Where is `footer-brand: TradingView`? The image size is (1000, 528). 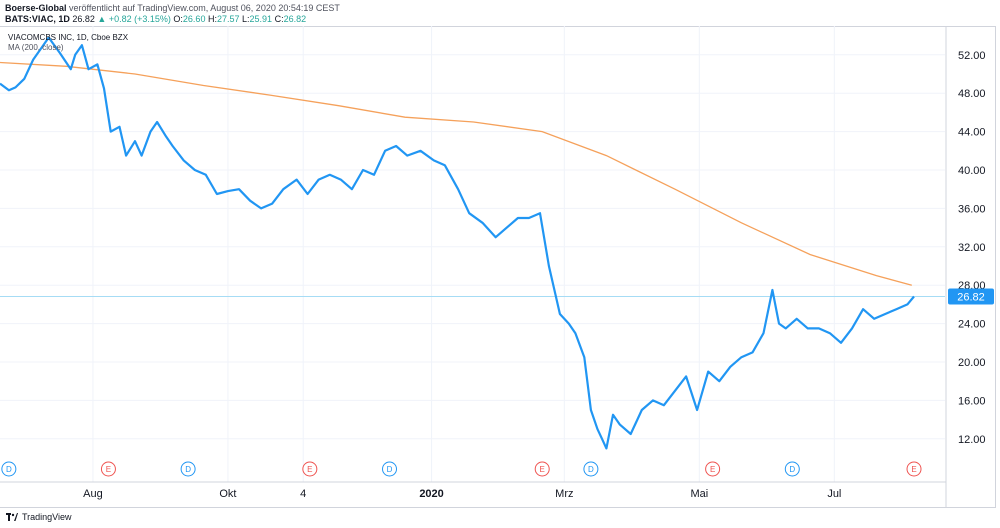 footer-brand: TradingView is located at coordinates (39, 517).